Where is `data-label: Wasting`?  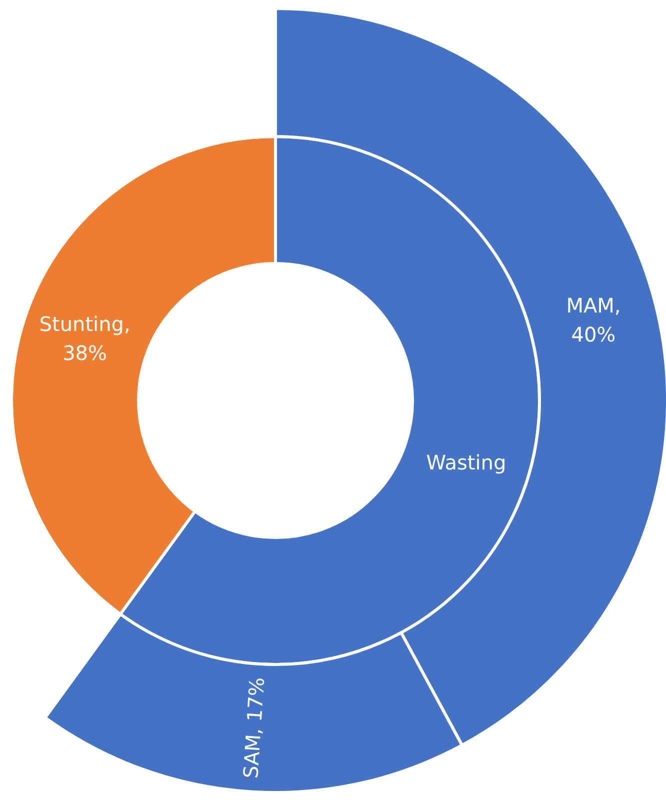 data-label: Wasting is located at coordinates (466, 462).